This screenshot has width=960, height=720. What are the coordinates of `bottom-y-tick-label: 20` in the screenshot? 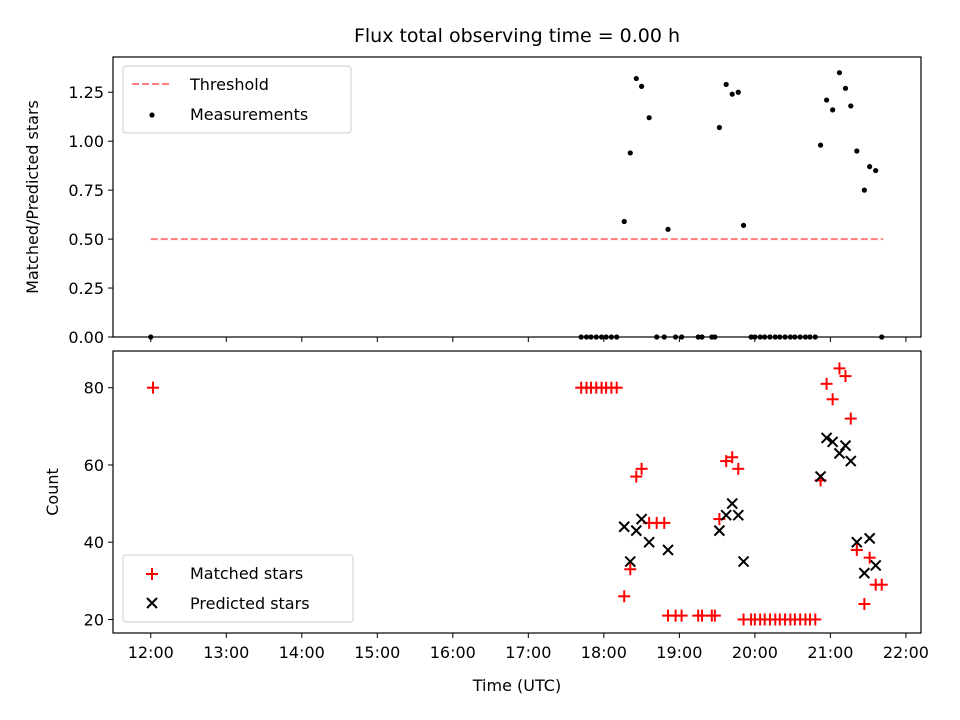 It's located at (94, 619).